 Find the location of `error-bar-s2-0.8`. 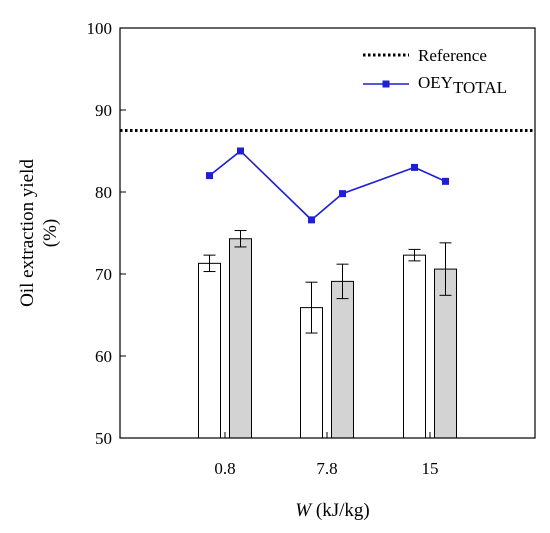

error-bar-s2-0.8 is located at coordinates (240, 239).